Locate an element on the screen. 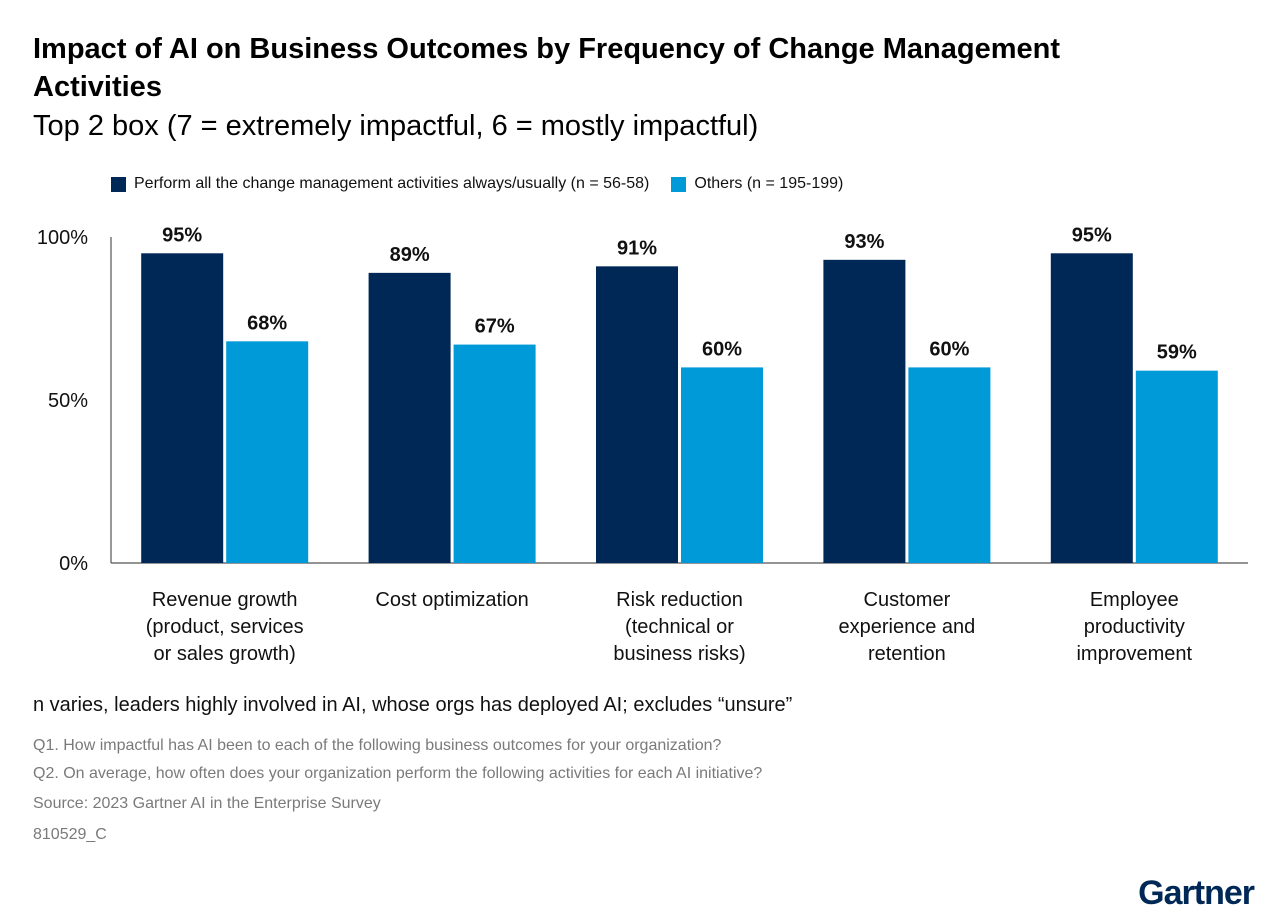 The image size is (1280, 921). x-tick-label: Cost optimization is located at coordinates (451, 600).